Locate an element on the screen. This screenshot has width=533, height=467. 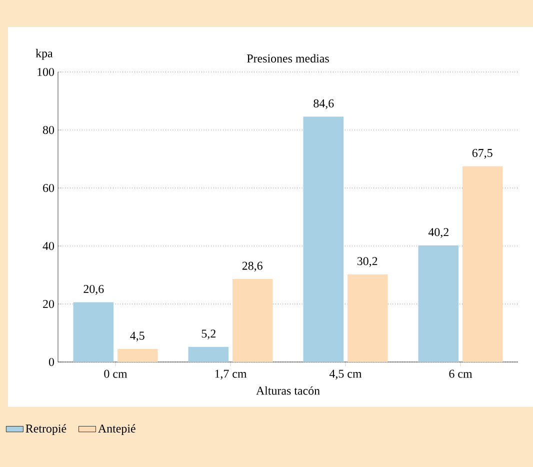
y-tick-label: 40 is located at coordinates (48, 246).